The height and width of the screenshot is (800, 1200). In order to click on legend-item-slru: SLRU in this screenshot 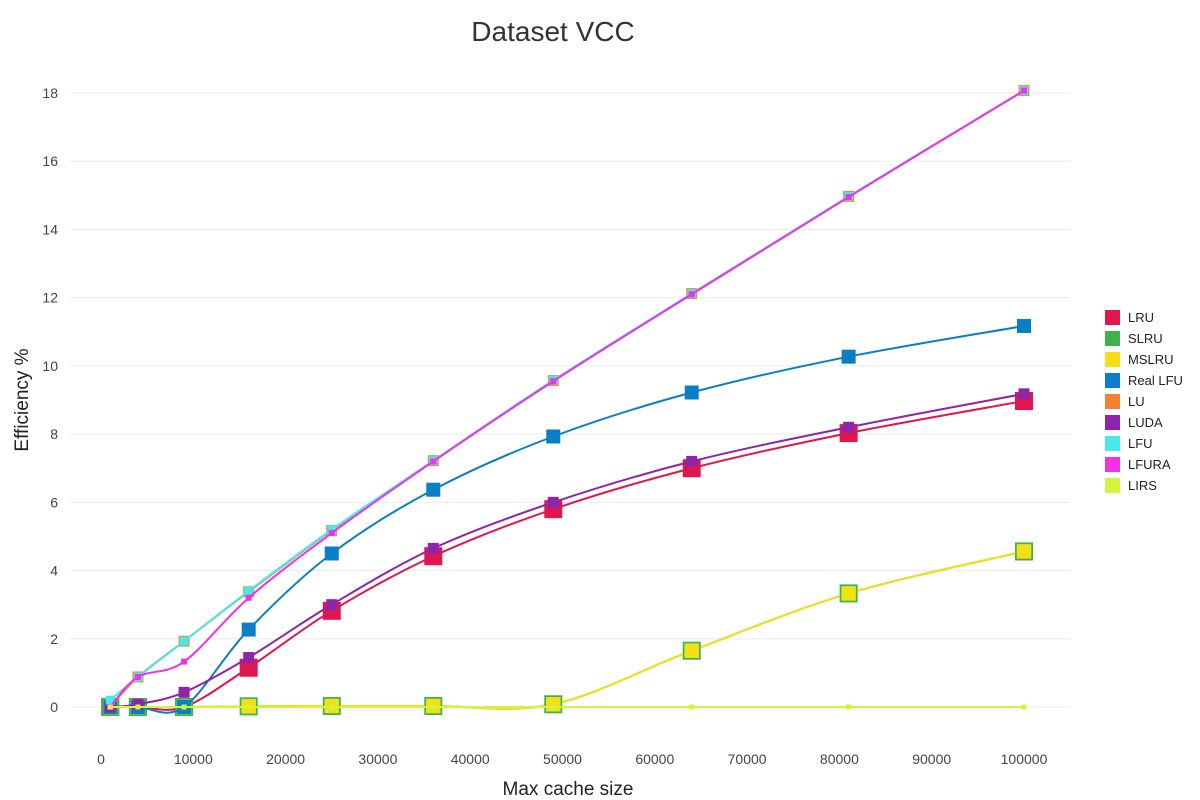, I will do `click(1134, 338)`.